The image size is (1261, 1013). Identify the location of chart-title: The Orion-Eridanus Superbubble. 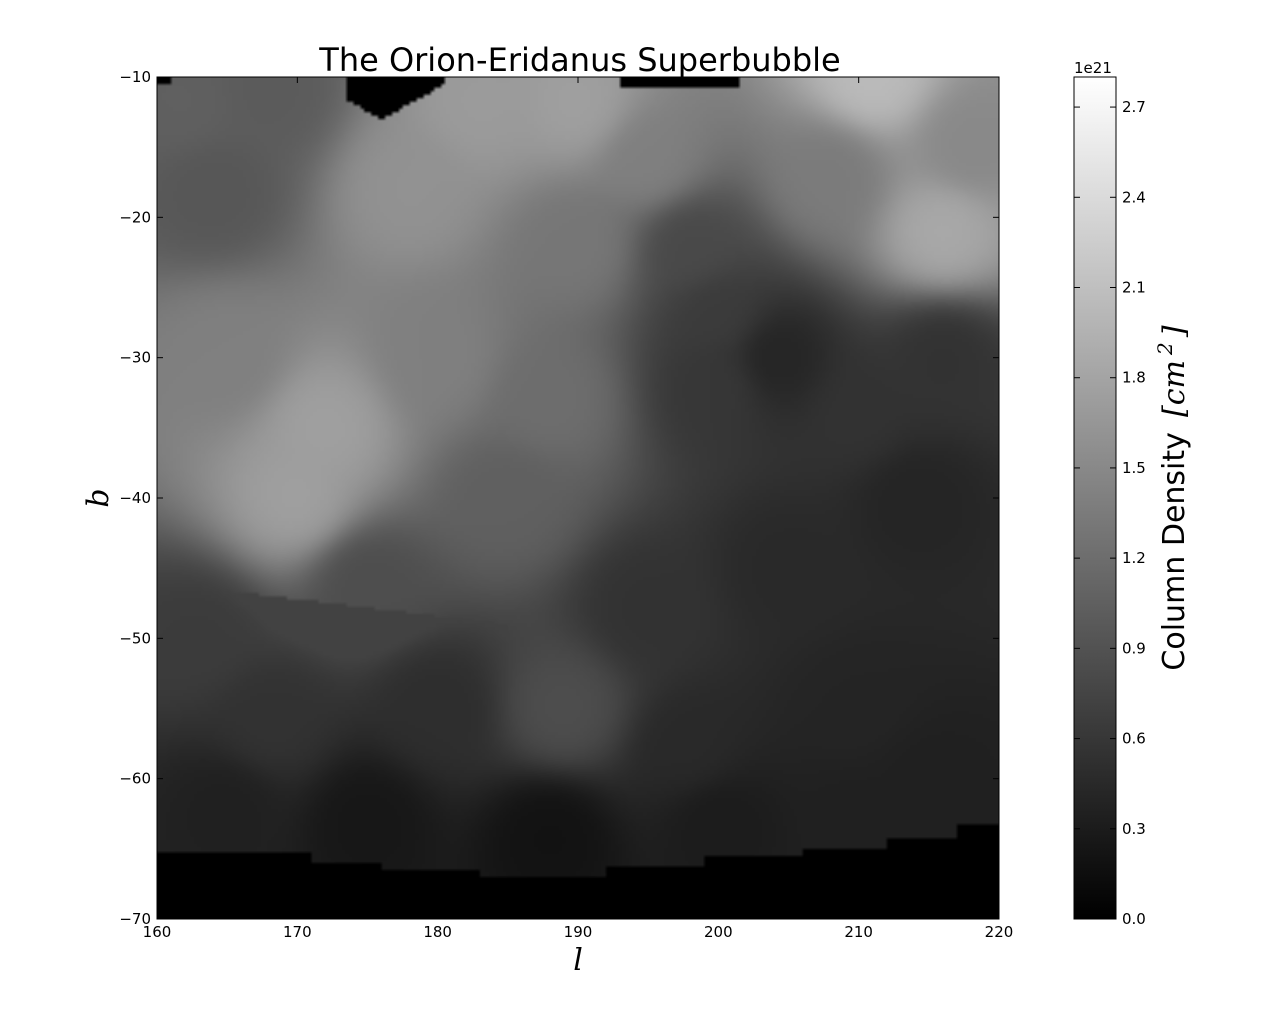
(579, 60).